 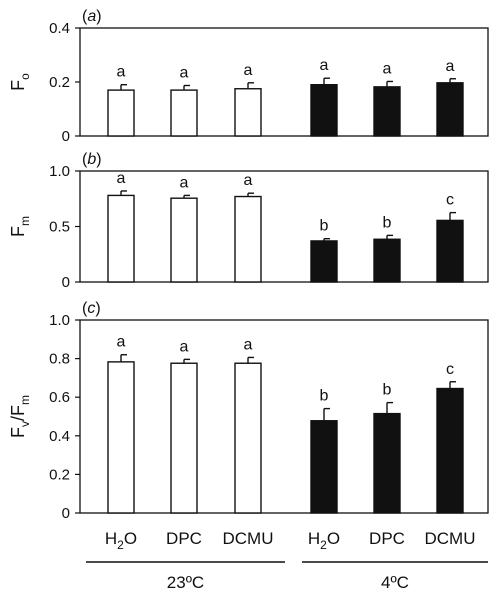 What do you see at coordinates (20, 416) in the screenshot?
I see `y-axis-label: Fv/Fm` at bounding box center [20, 416].